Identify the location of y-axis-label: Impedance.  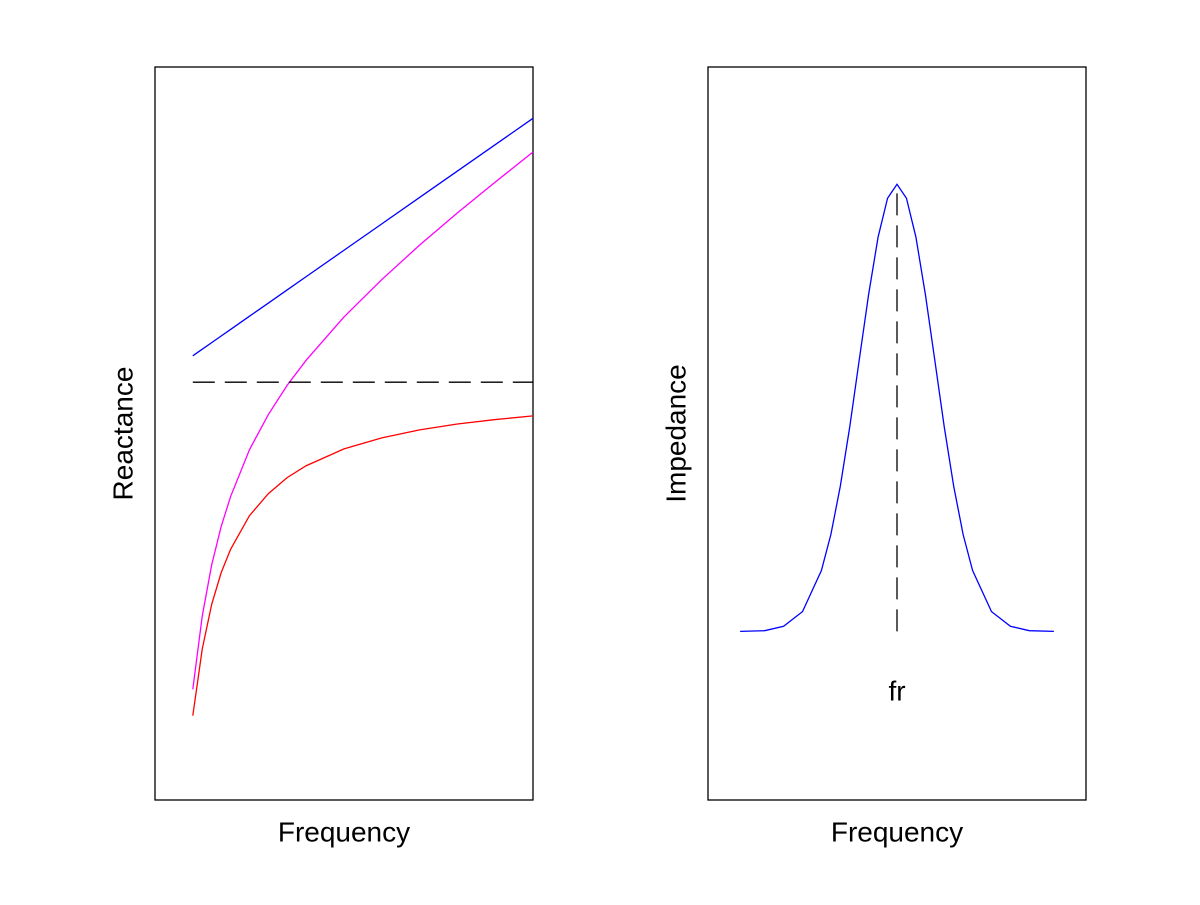
(675, 433).